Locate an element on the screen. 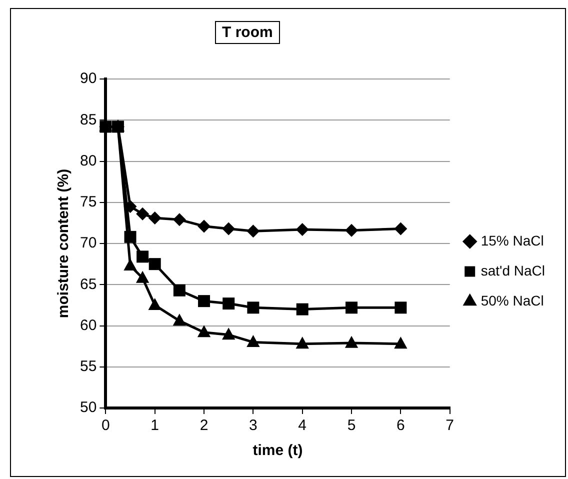  y-tick-label: 90 is located at coordinates (88, 79).